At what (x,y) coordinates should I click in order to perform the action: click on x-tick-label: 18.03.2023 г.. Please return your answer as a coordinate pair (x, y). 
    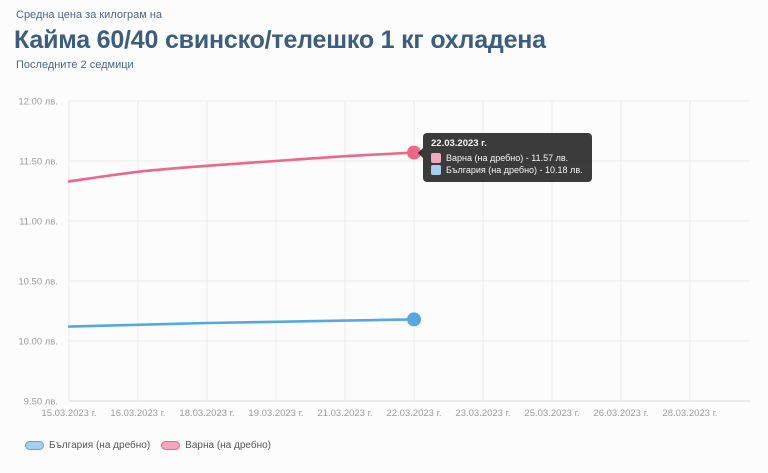
    Looking at the image, I should click on (206, 413).